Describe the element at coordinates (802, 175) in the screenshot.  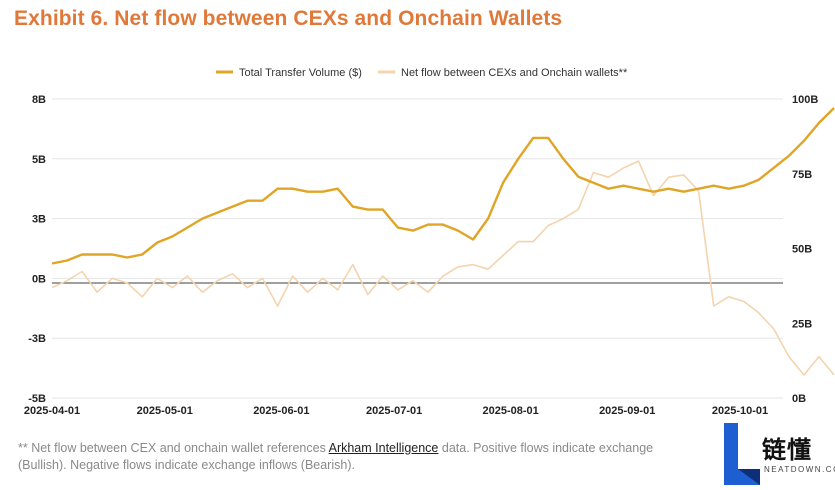
I see `right-axis-tick-label: 75B` at that location.